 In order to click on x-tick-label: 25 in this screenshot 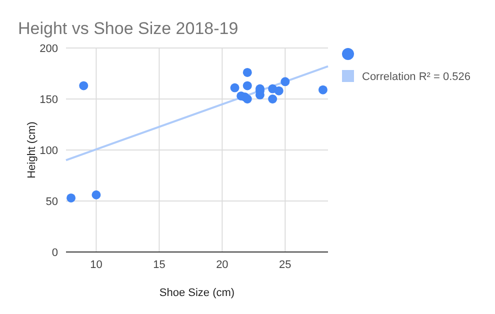, I will do `click(285, 265)`.